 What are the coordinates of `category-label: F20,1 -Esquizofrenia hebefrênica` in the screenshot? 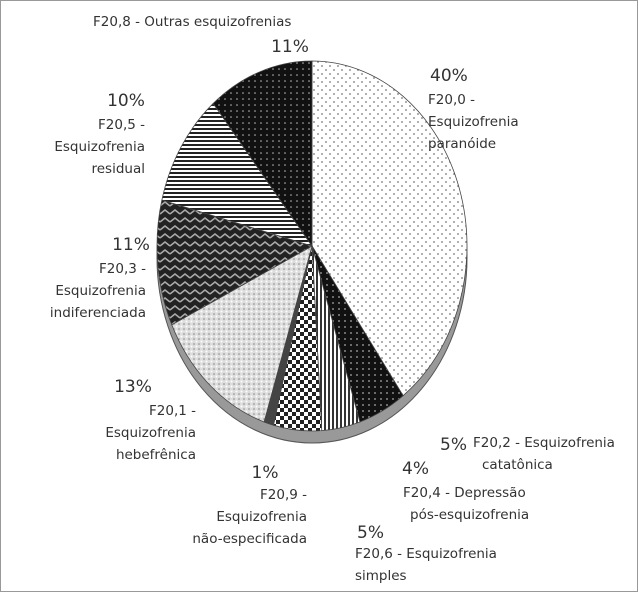 It's located at (150, 433).